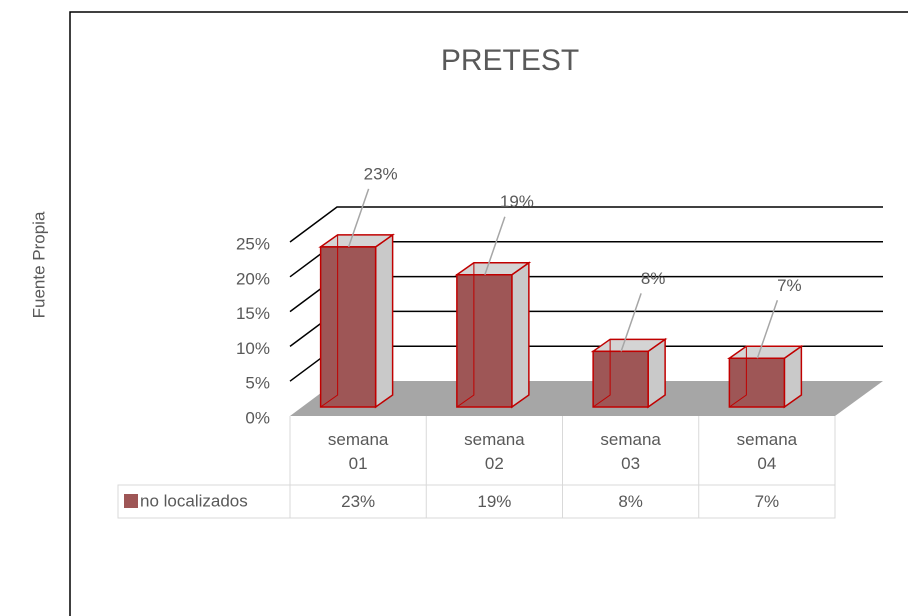  Describe the element at coordinates (257, 383) in the screenshot. I see `y-tick-label: 5%` at that location.